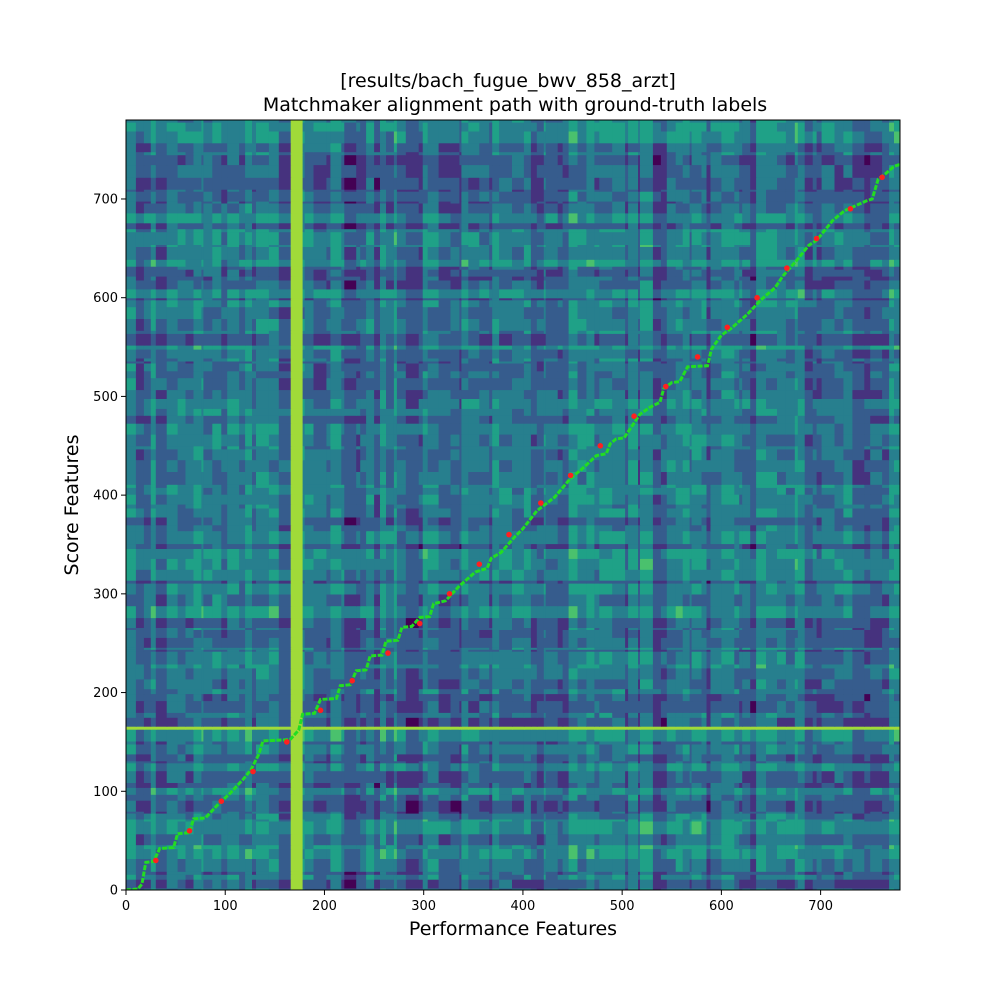  Describe the element at coordinates (523, 906) in the screenshot. I see `x-tick-label: 400` at that location.